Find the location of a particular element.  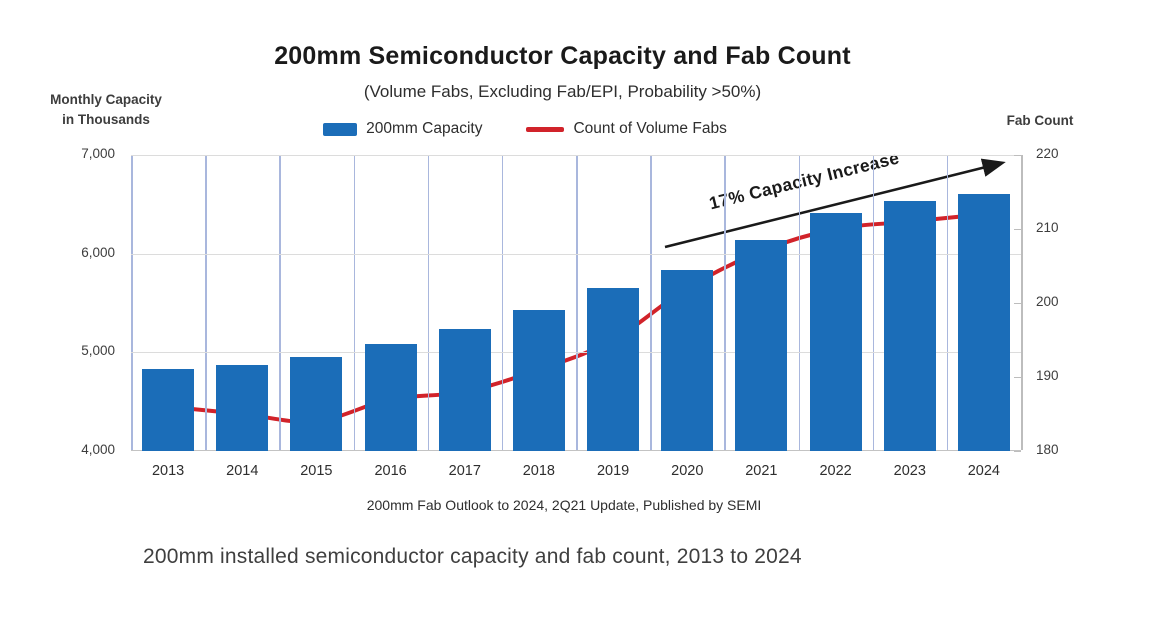

right-axis-tick-label: 190 is located at coordinates (1047, 375).